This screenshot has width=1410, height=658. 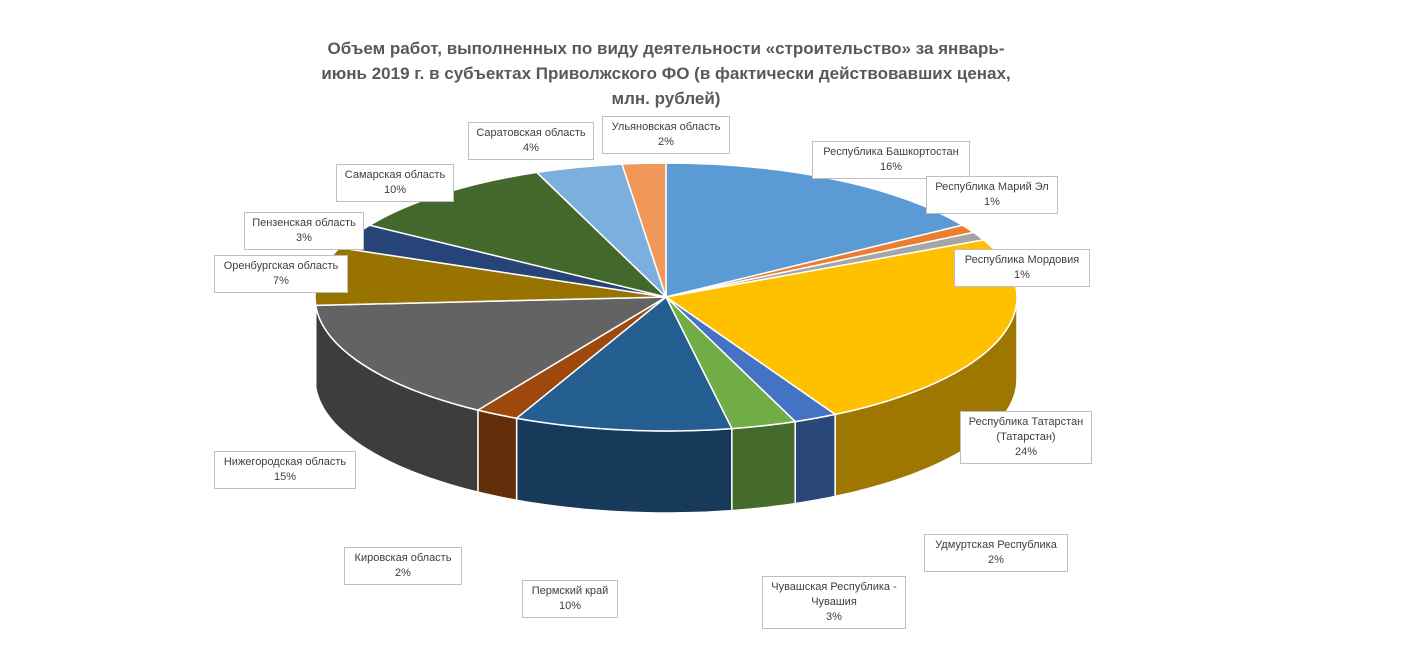 I want to click on data-label-name: Республика Башкортостан, so click(x=891, y=152).